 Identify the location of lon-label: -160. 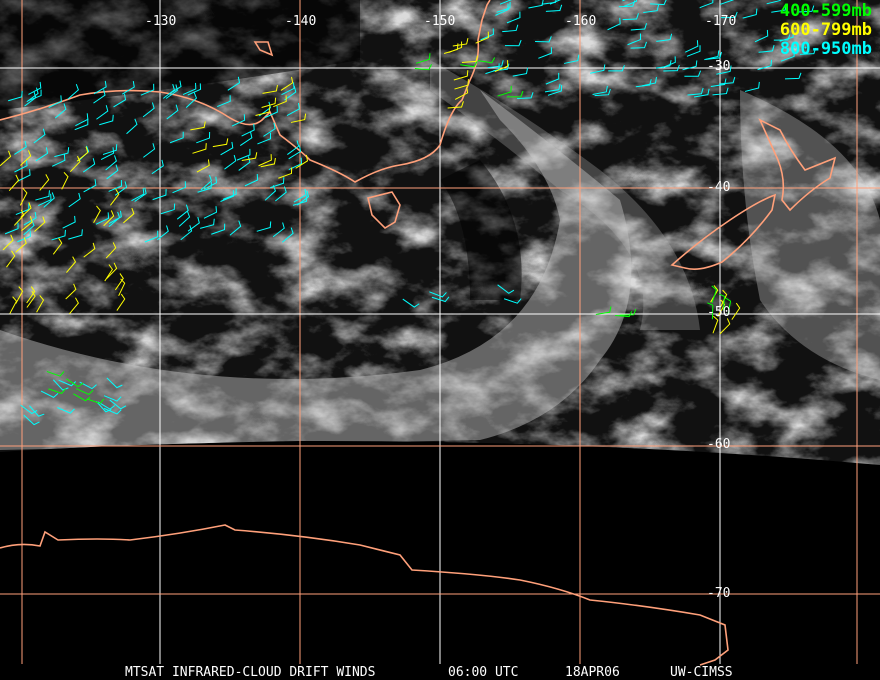
(581, 21).